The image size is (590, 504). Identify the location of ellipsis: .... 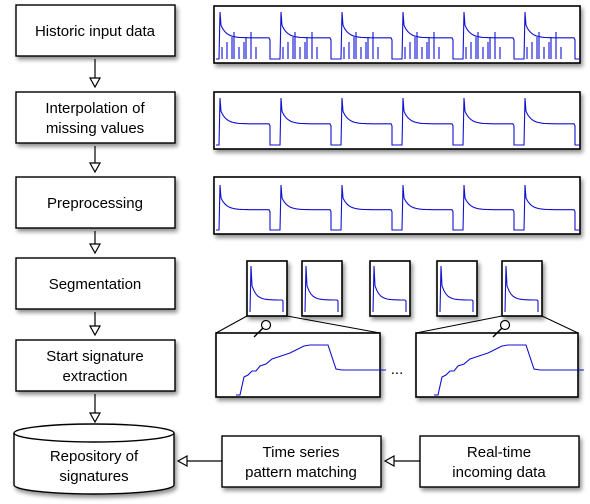
(397, 369).